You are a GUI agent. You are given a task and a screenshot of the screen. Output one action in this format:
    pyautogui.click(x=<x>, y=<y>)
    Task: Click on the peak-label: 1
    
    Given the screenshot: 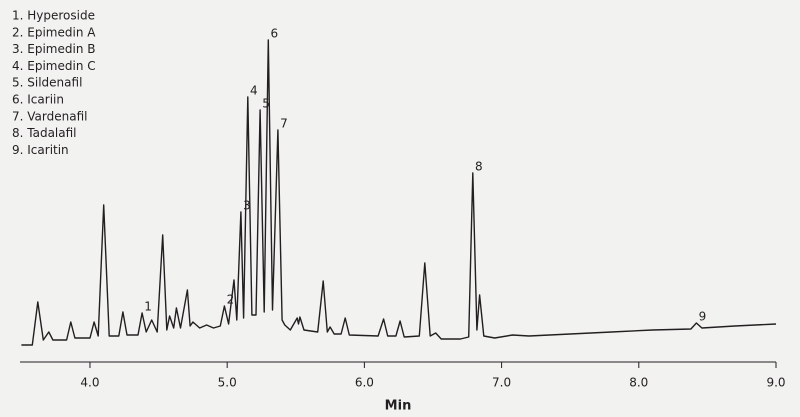 What is the action you would take?
    pyautogui.click(x=148, y=307)
    